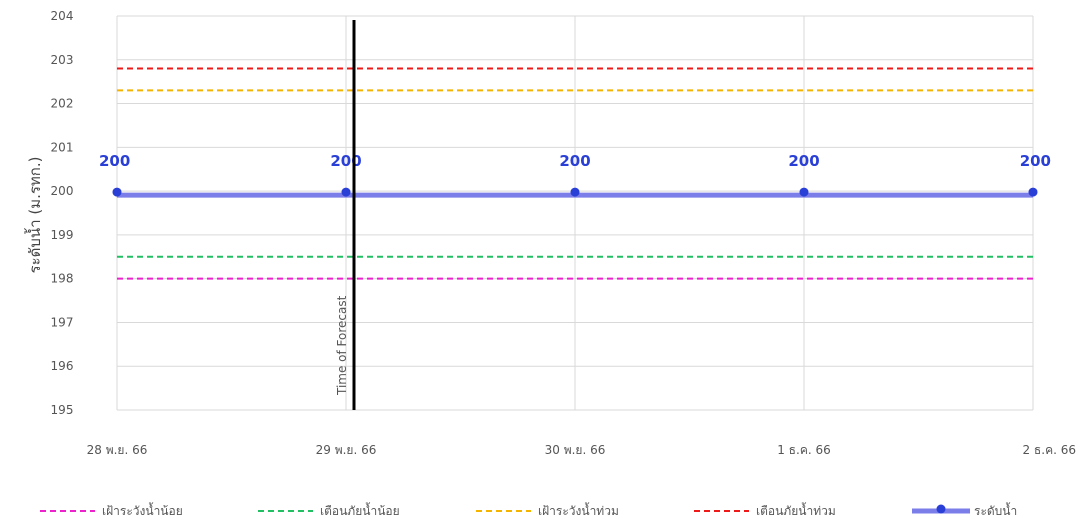  Describe the element at coordinates (62, 104) in the screenshot. I see `y-tick-label: 202` at that location.